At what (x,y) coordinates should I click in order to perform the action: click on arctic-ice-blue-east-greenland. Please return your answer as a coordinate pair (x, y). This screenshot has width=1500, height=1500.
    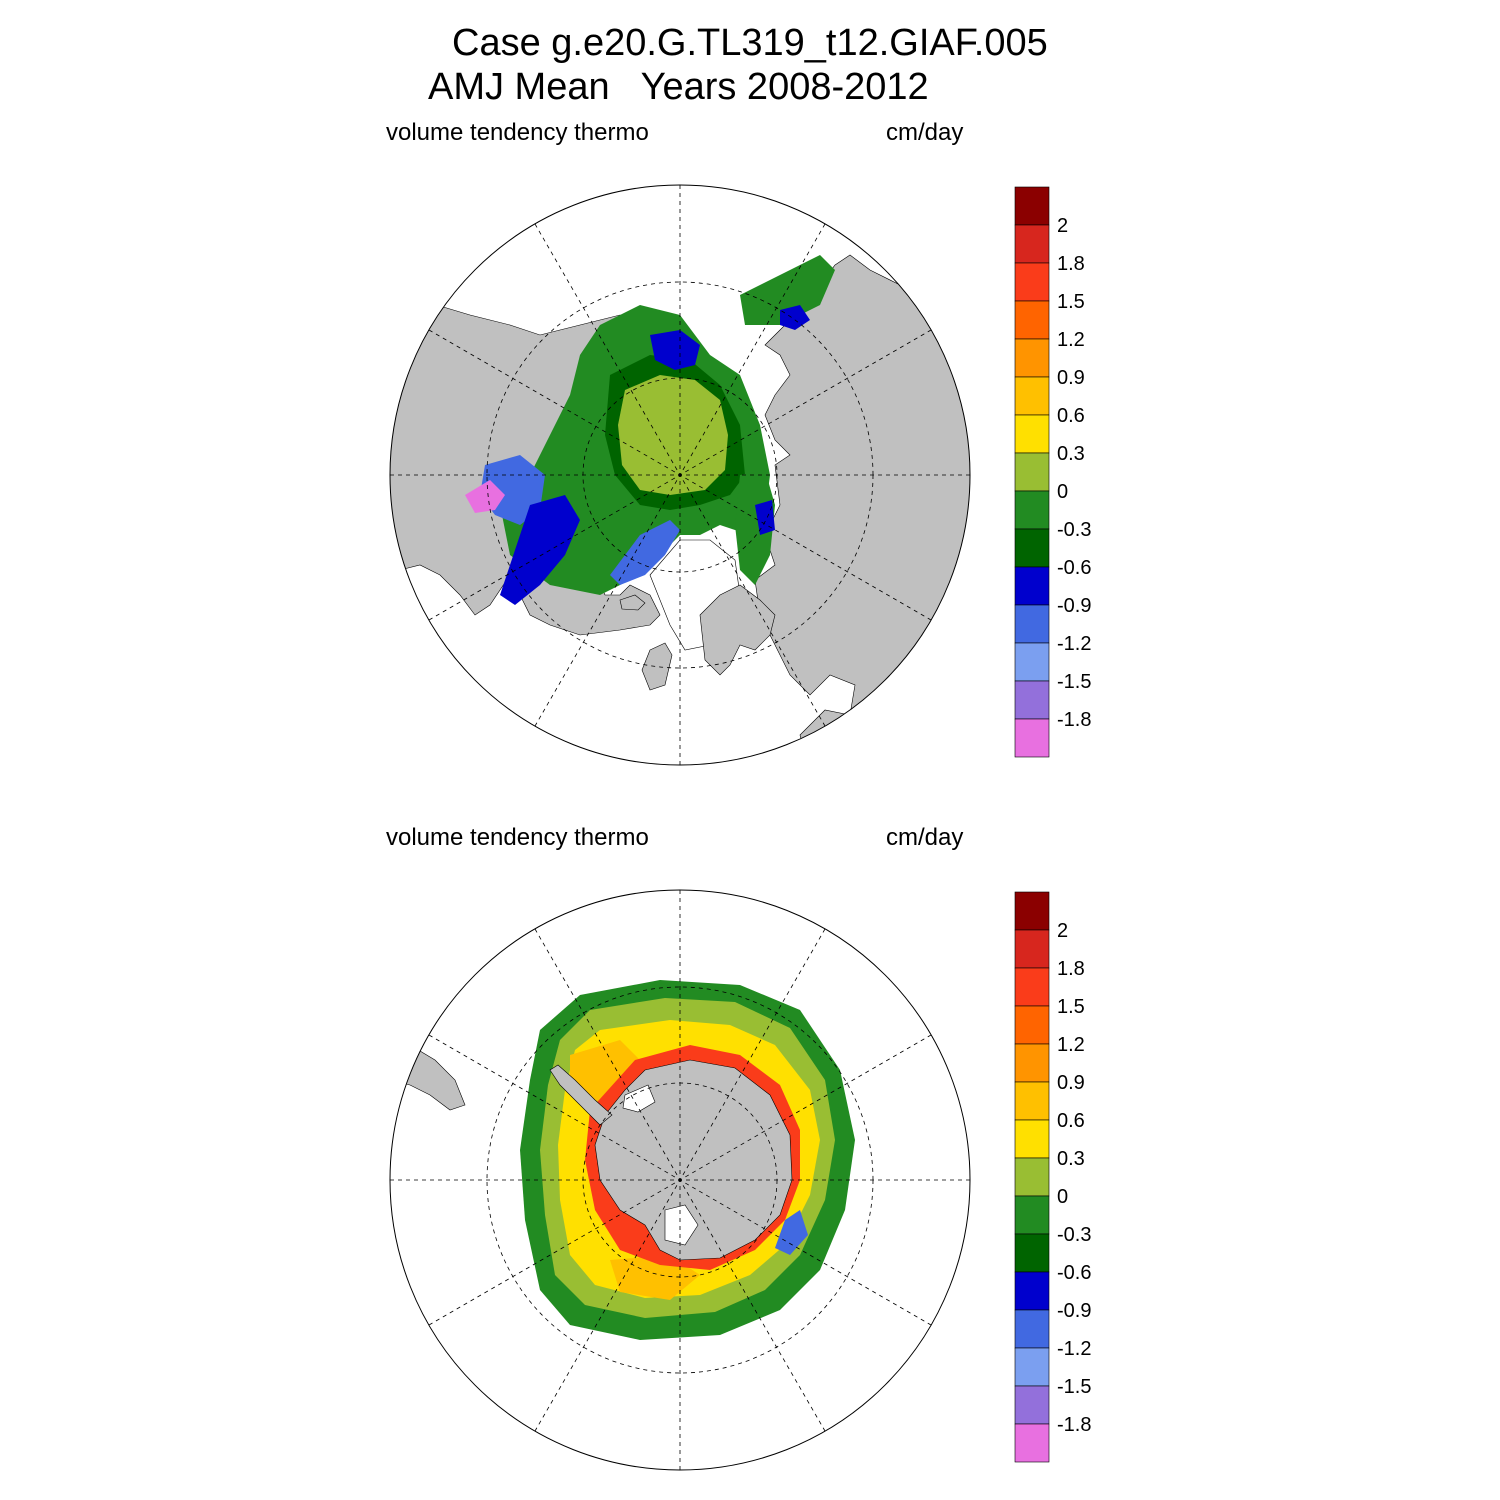
    Looking at the image, I should click on (645, 552).